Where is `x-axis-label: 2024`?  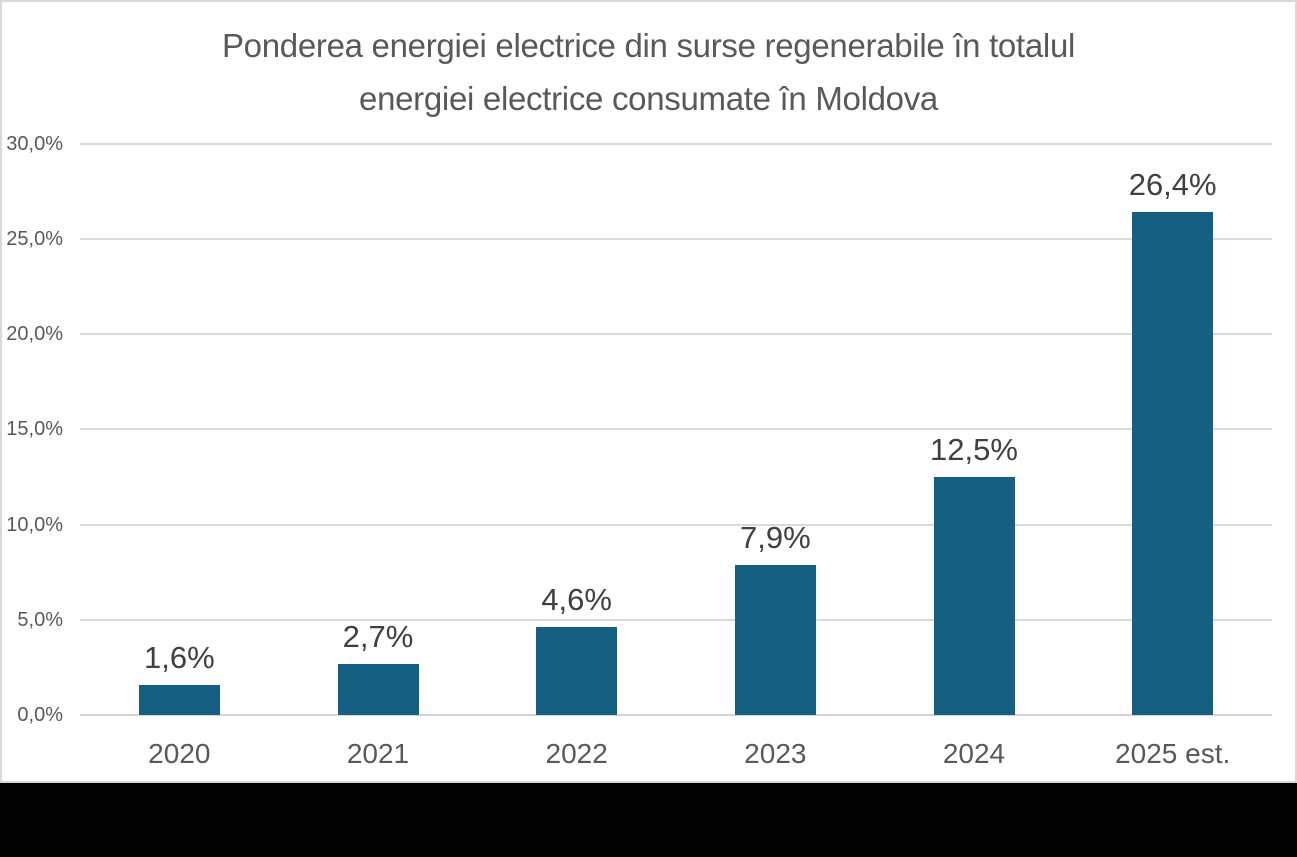
x-axis-label: 2024 is located at coordinates (974, 753).